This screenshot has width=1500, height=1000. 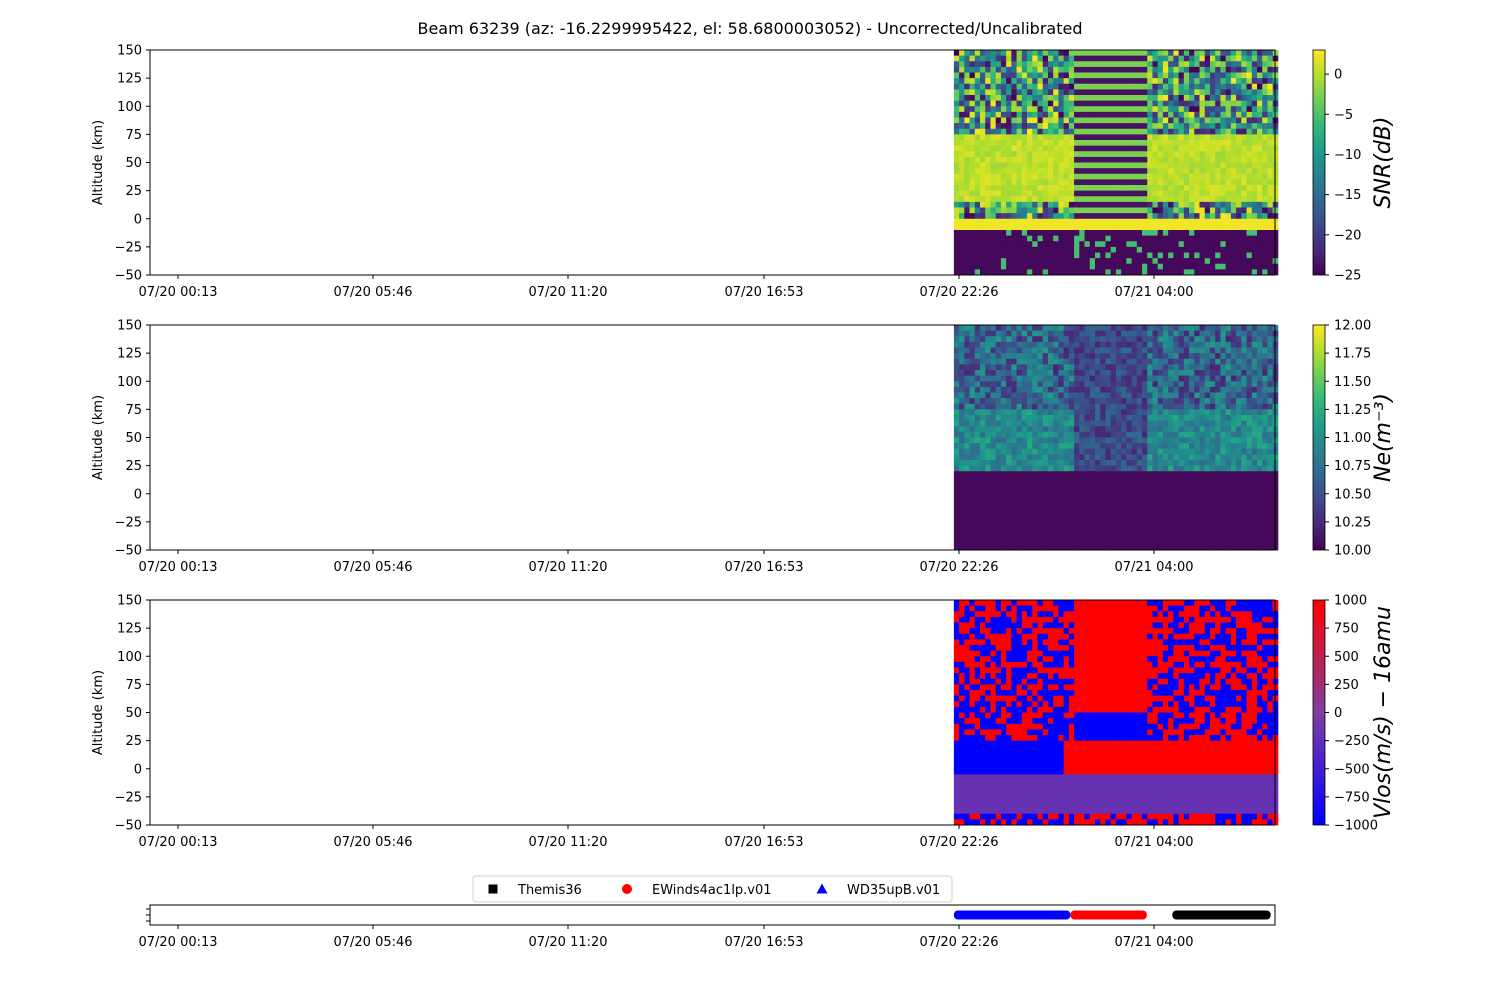 I want to click on x-tick-label: 07/20 22:26, so click(x=958, y=292).